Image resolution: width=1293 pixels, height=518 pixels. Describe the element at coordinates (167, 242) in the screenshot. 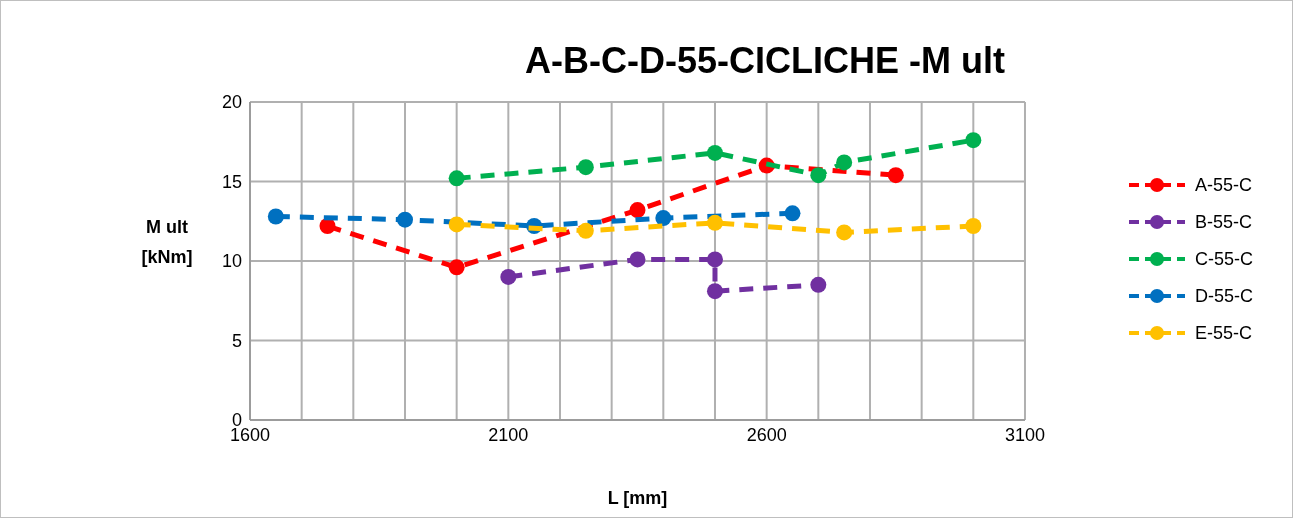

I see `y-axis-title: M ult [kNm]` at that location.